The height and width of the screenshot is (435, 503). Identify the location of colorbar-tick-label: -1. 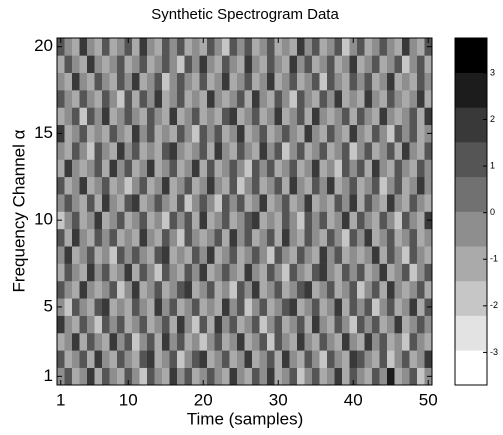
(494, 259).